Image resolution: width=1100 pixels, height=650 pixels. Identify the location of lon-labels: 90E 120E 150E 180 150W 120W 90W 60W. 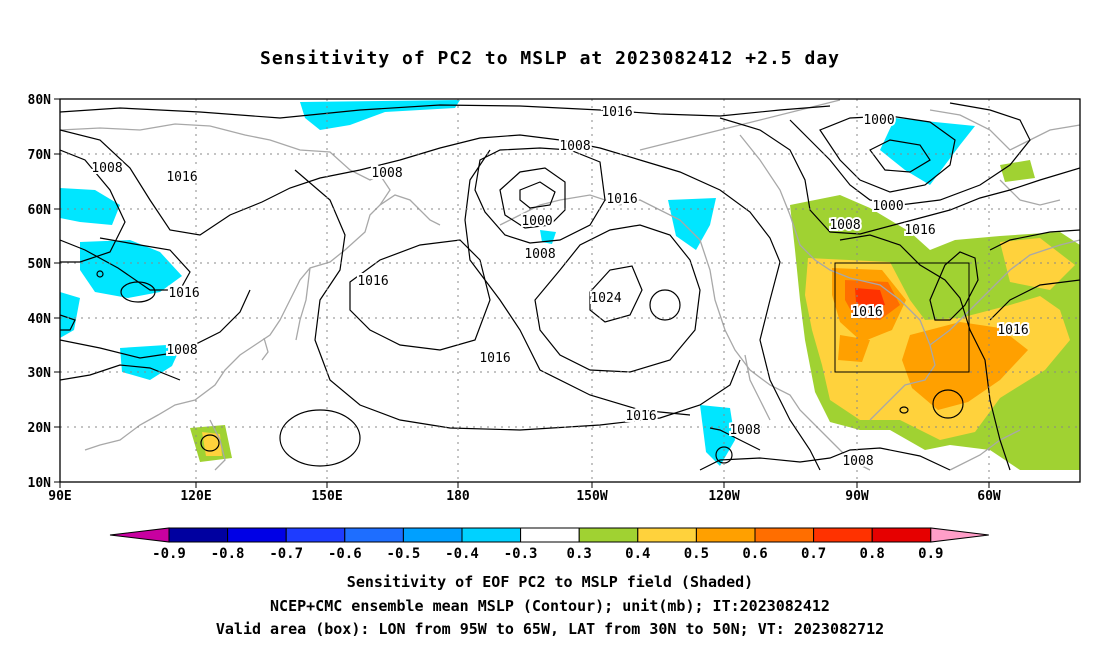
(524, 496).